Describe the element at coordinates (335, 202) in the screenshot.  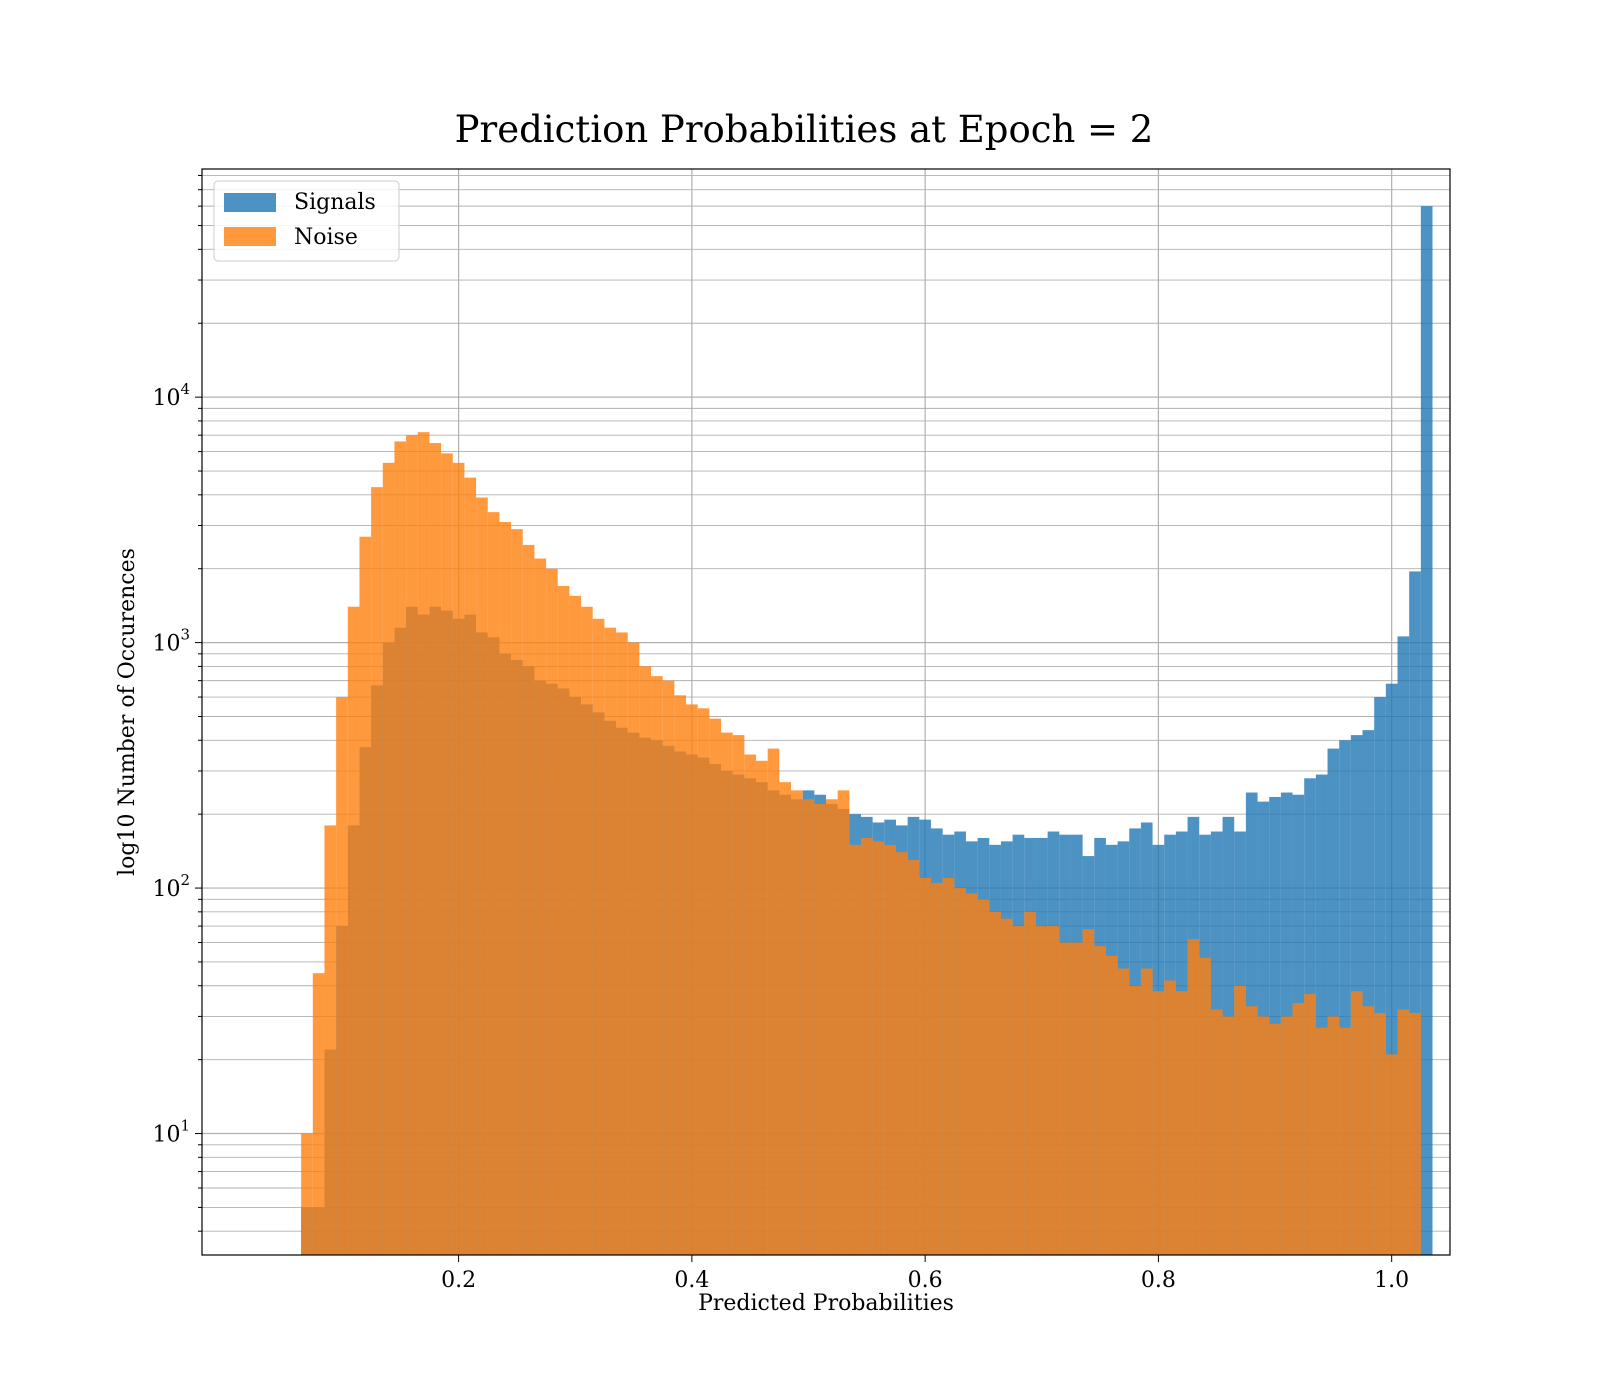
I see `legend-label-signals: Signals` at that location.